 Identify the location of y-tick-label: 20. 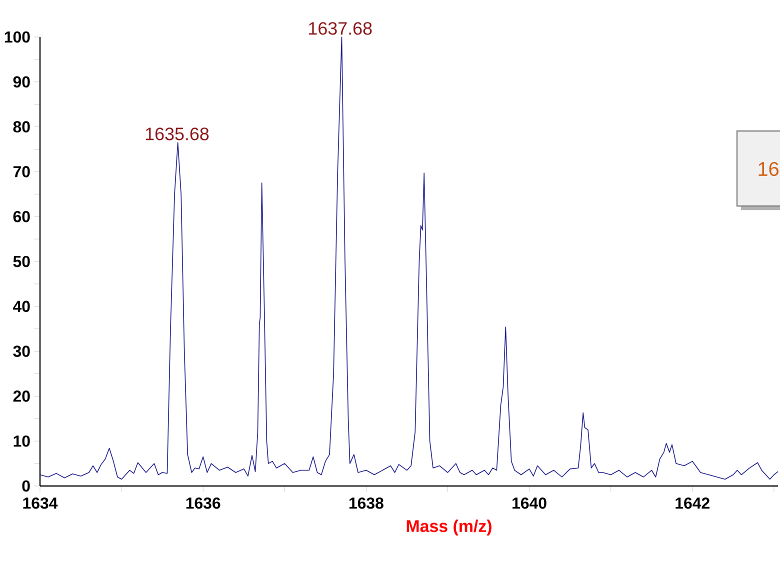
(21, 396).